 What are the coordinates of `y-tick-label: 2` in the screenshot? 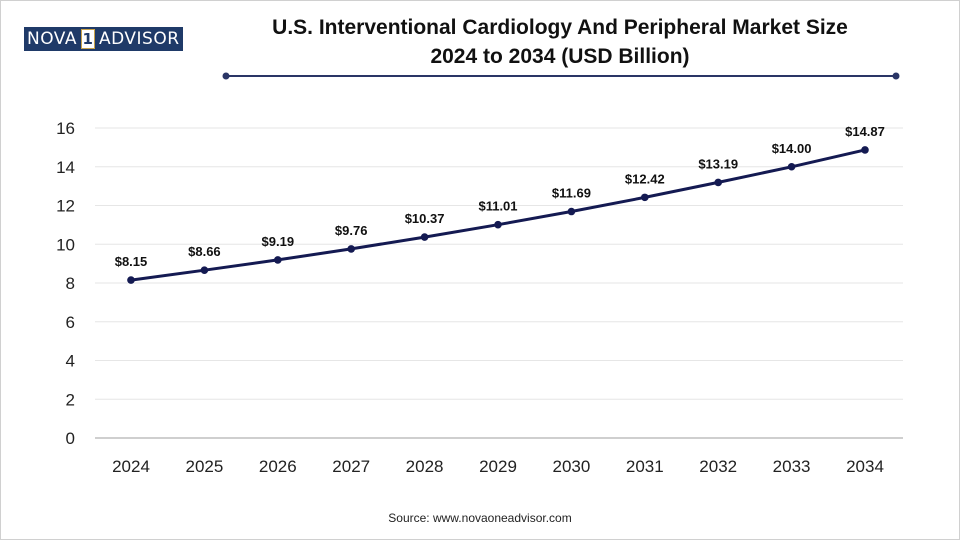 It's located at (70, 399).